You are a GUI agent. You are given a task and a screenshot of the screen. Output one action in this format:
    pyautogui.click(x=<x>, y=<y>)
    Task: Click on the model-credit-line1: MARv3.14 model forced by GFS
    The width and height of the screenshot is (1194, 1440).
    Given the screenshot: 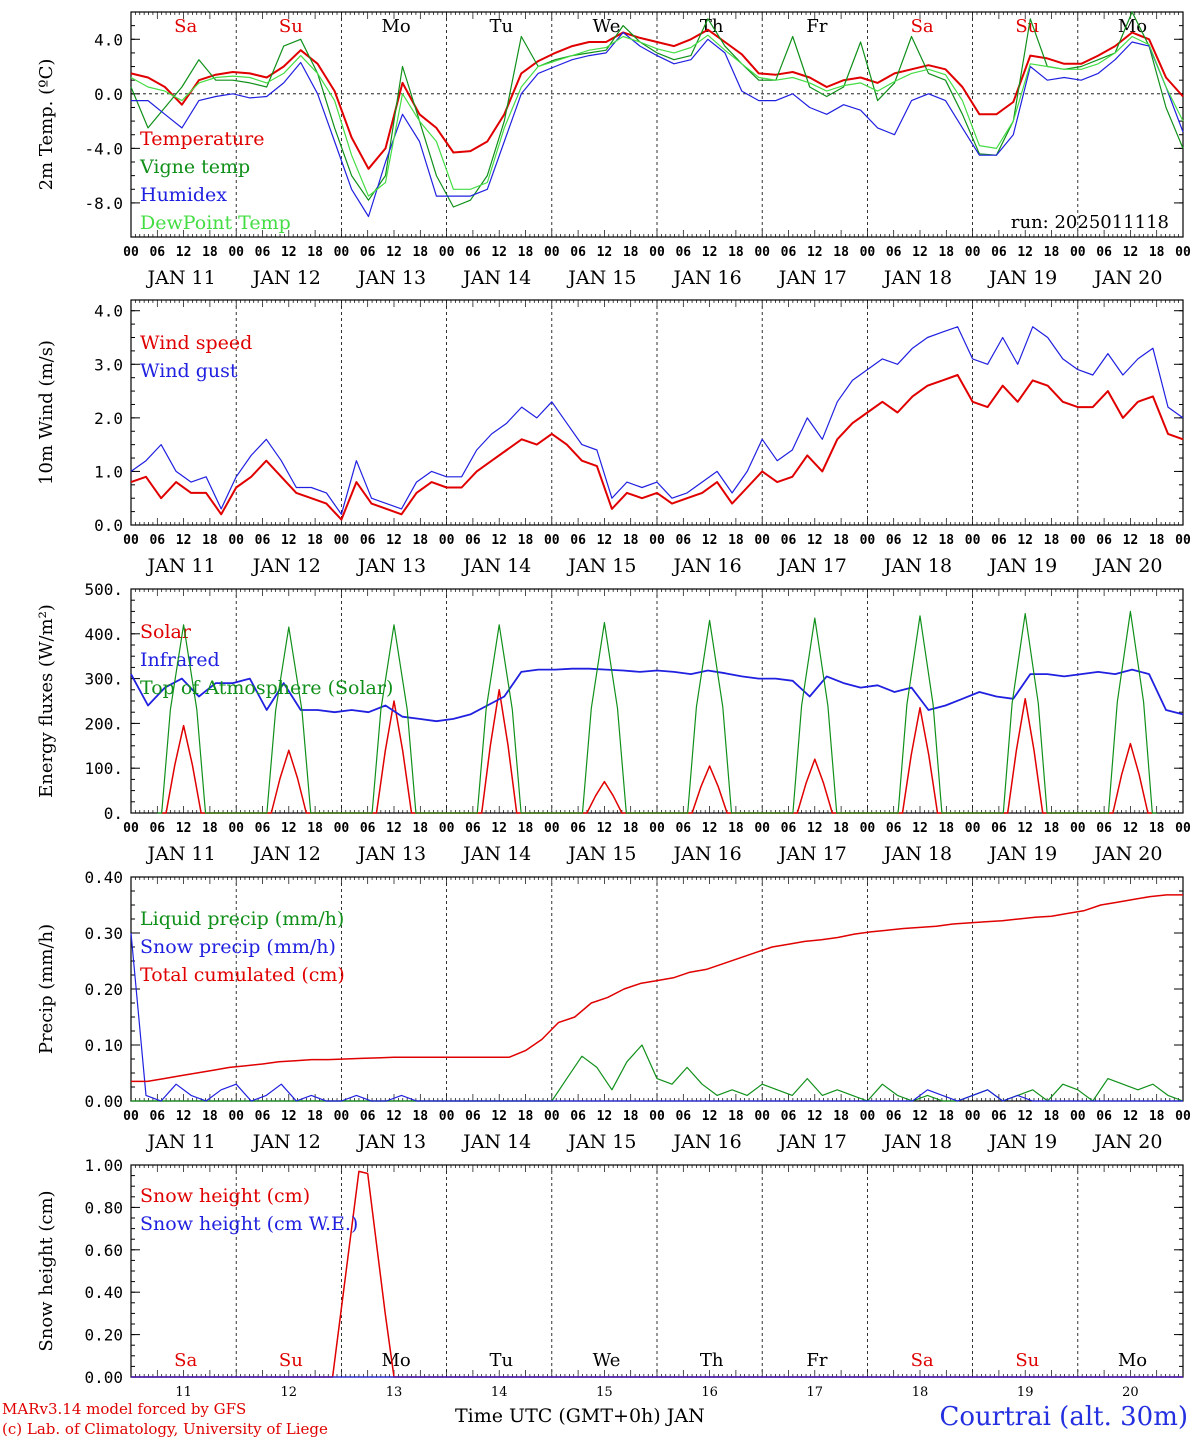 What is the action you would take?
    pyautogui.click(x=124, y=1409)
    